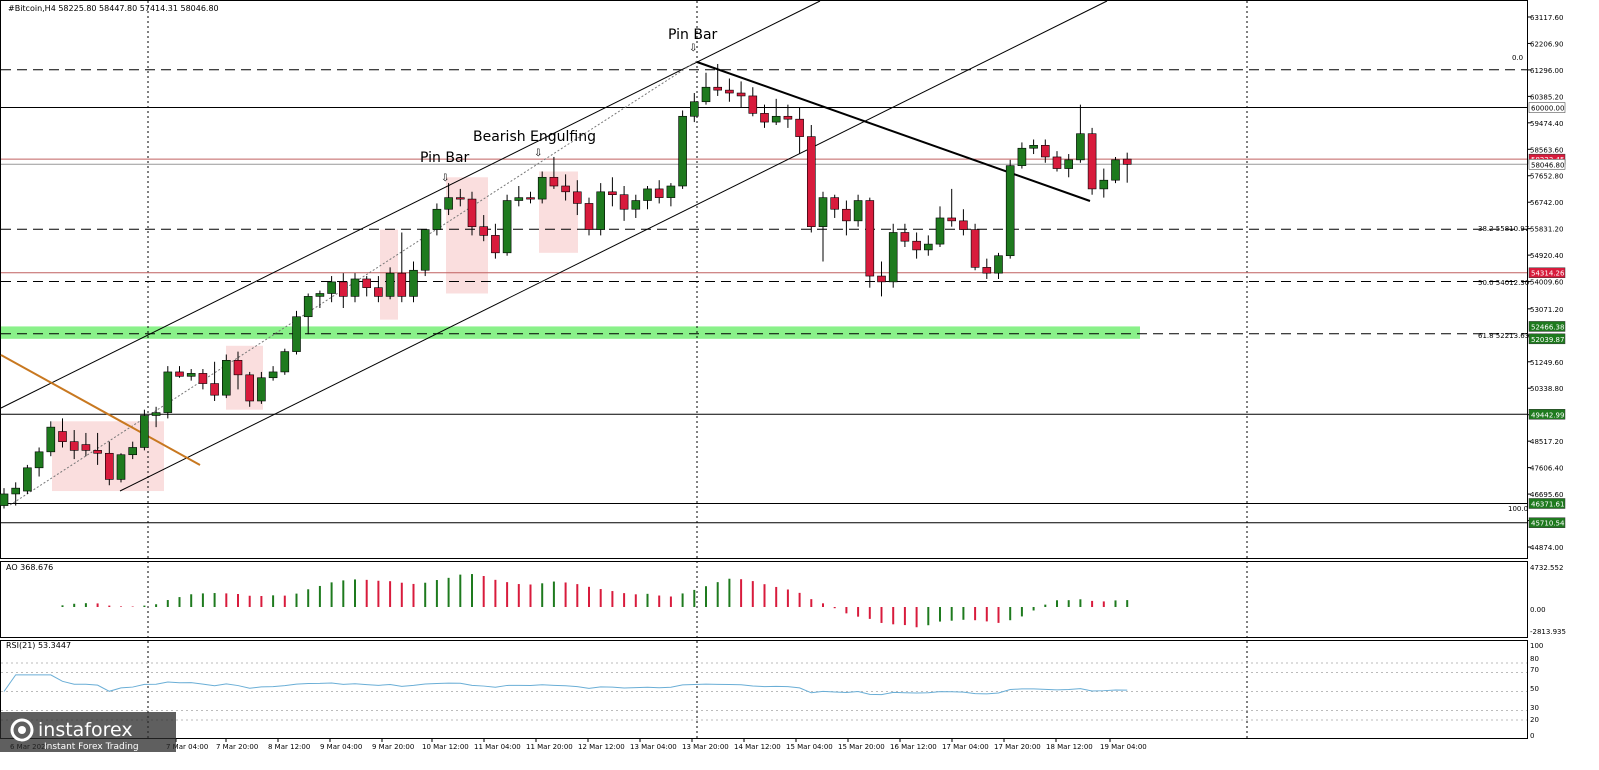 This screenshot has width=1599, height=770. What do you see at coordinates (861, 747) in the screenshot?
I see `time-tick-label: 15 Mar 20:00` at bounding box center [861, 747].